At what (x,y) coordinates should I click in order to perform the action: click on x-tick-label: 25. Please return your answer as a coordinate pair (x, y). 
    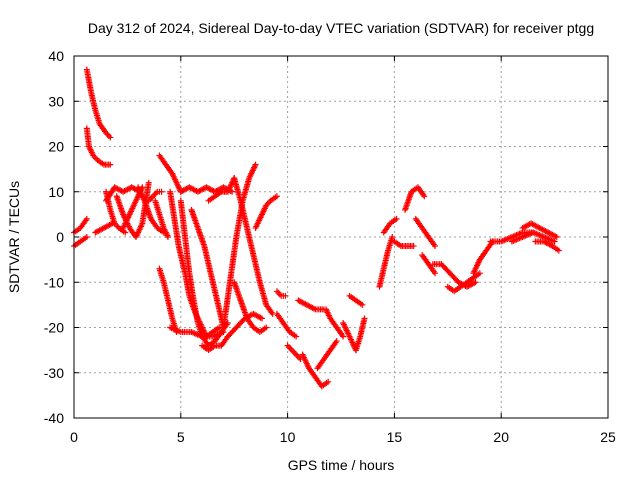
    Looking at the image, I should click on (608, 437).